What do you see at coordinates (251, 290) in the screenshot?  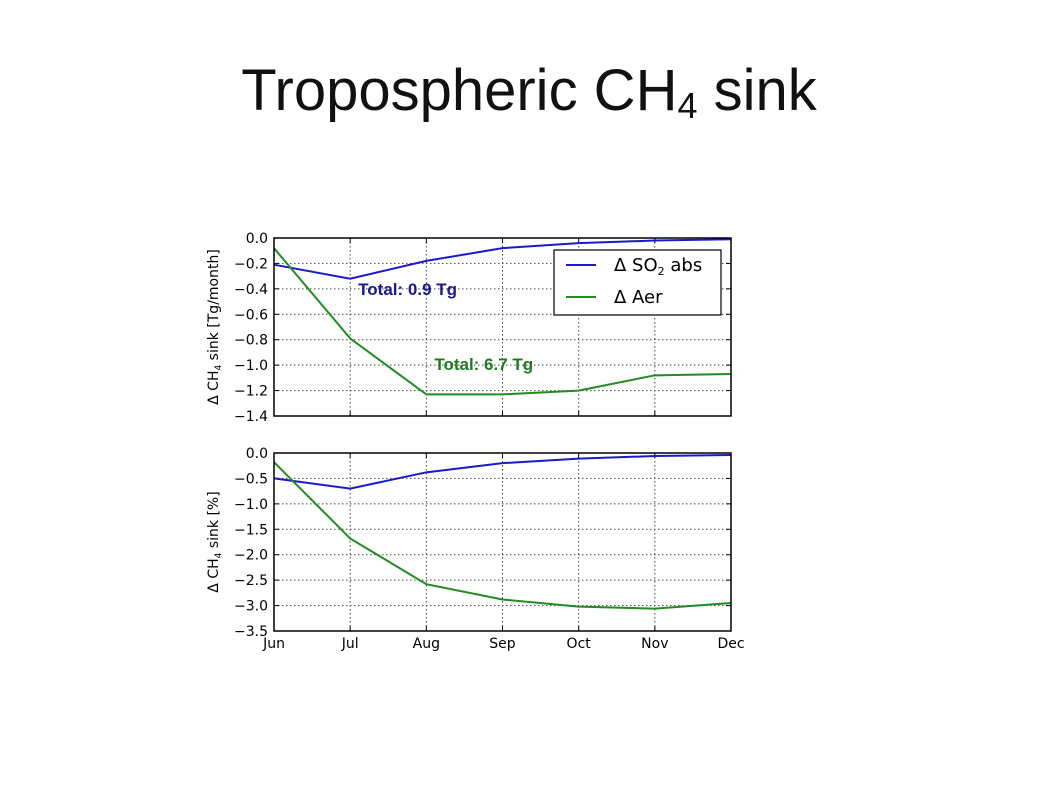 I see `y-tick-label: −0.4` at bounding box center [251, 290].